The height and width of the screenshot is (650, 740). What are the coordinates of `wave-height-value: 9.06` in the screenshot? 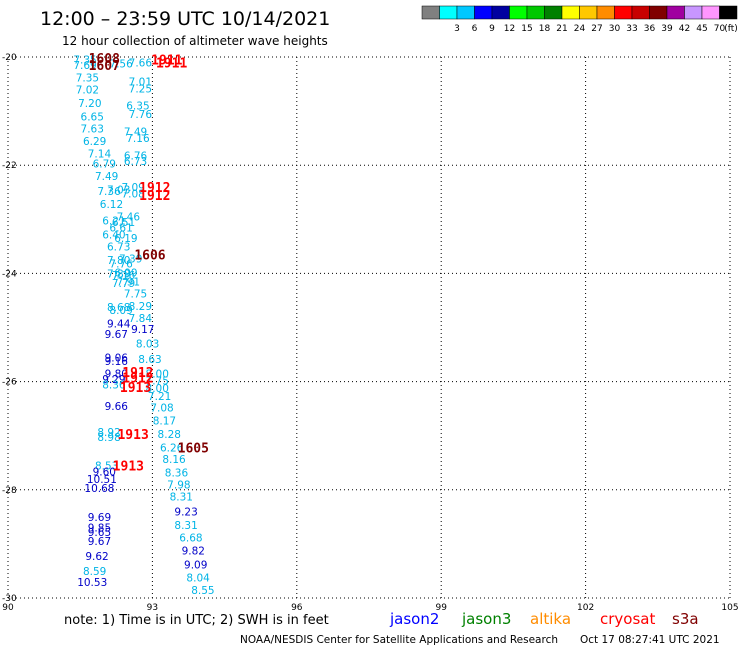 It's located at (117, 358).